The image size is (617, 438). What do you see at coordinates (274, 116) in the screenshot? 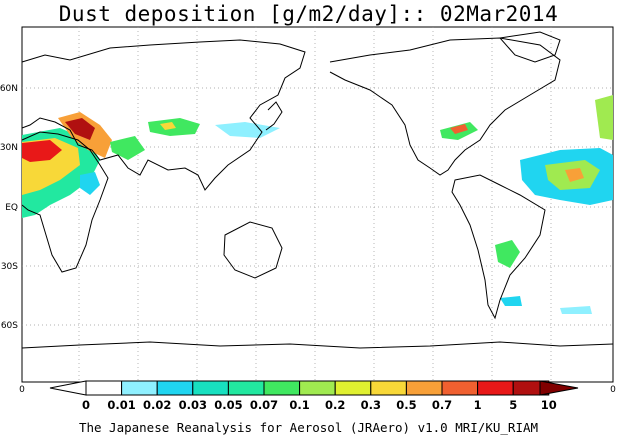
I see `coast-japan` at bounding box center [274, 116].